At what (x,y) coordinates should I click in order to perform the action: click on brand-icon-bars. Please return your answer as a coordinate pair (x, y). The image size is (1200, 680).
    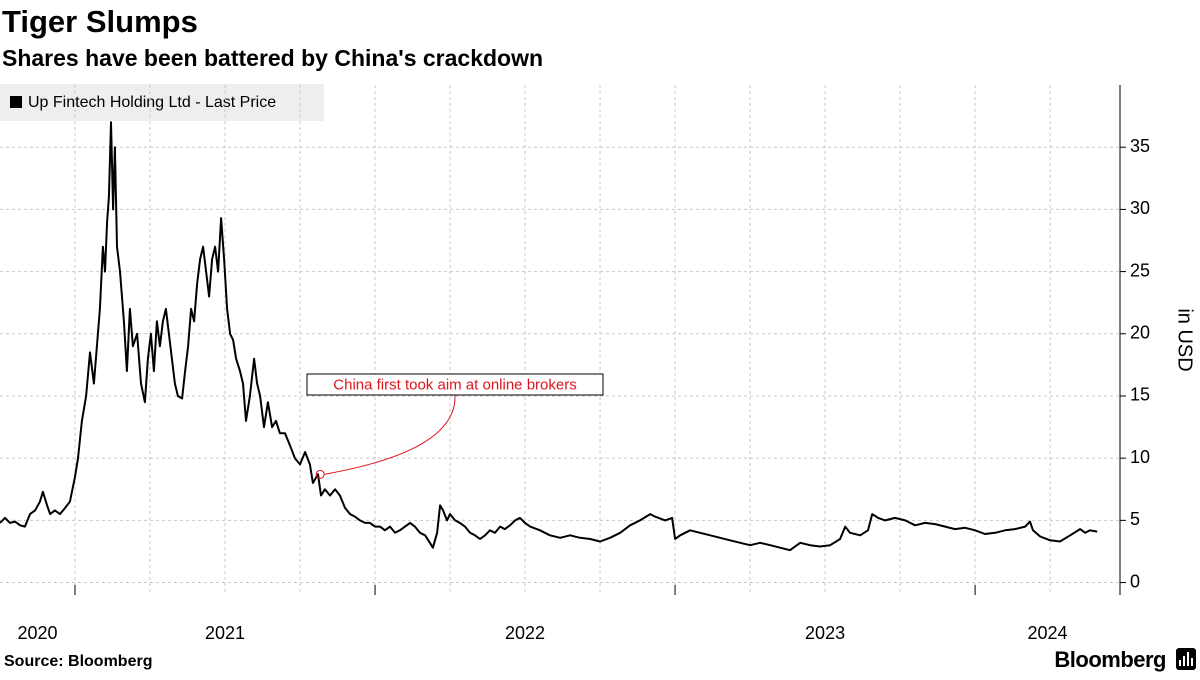
    Looking at the image, I should click on (1186, 659).